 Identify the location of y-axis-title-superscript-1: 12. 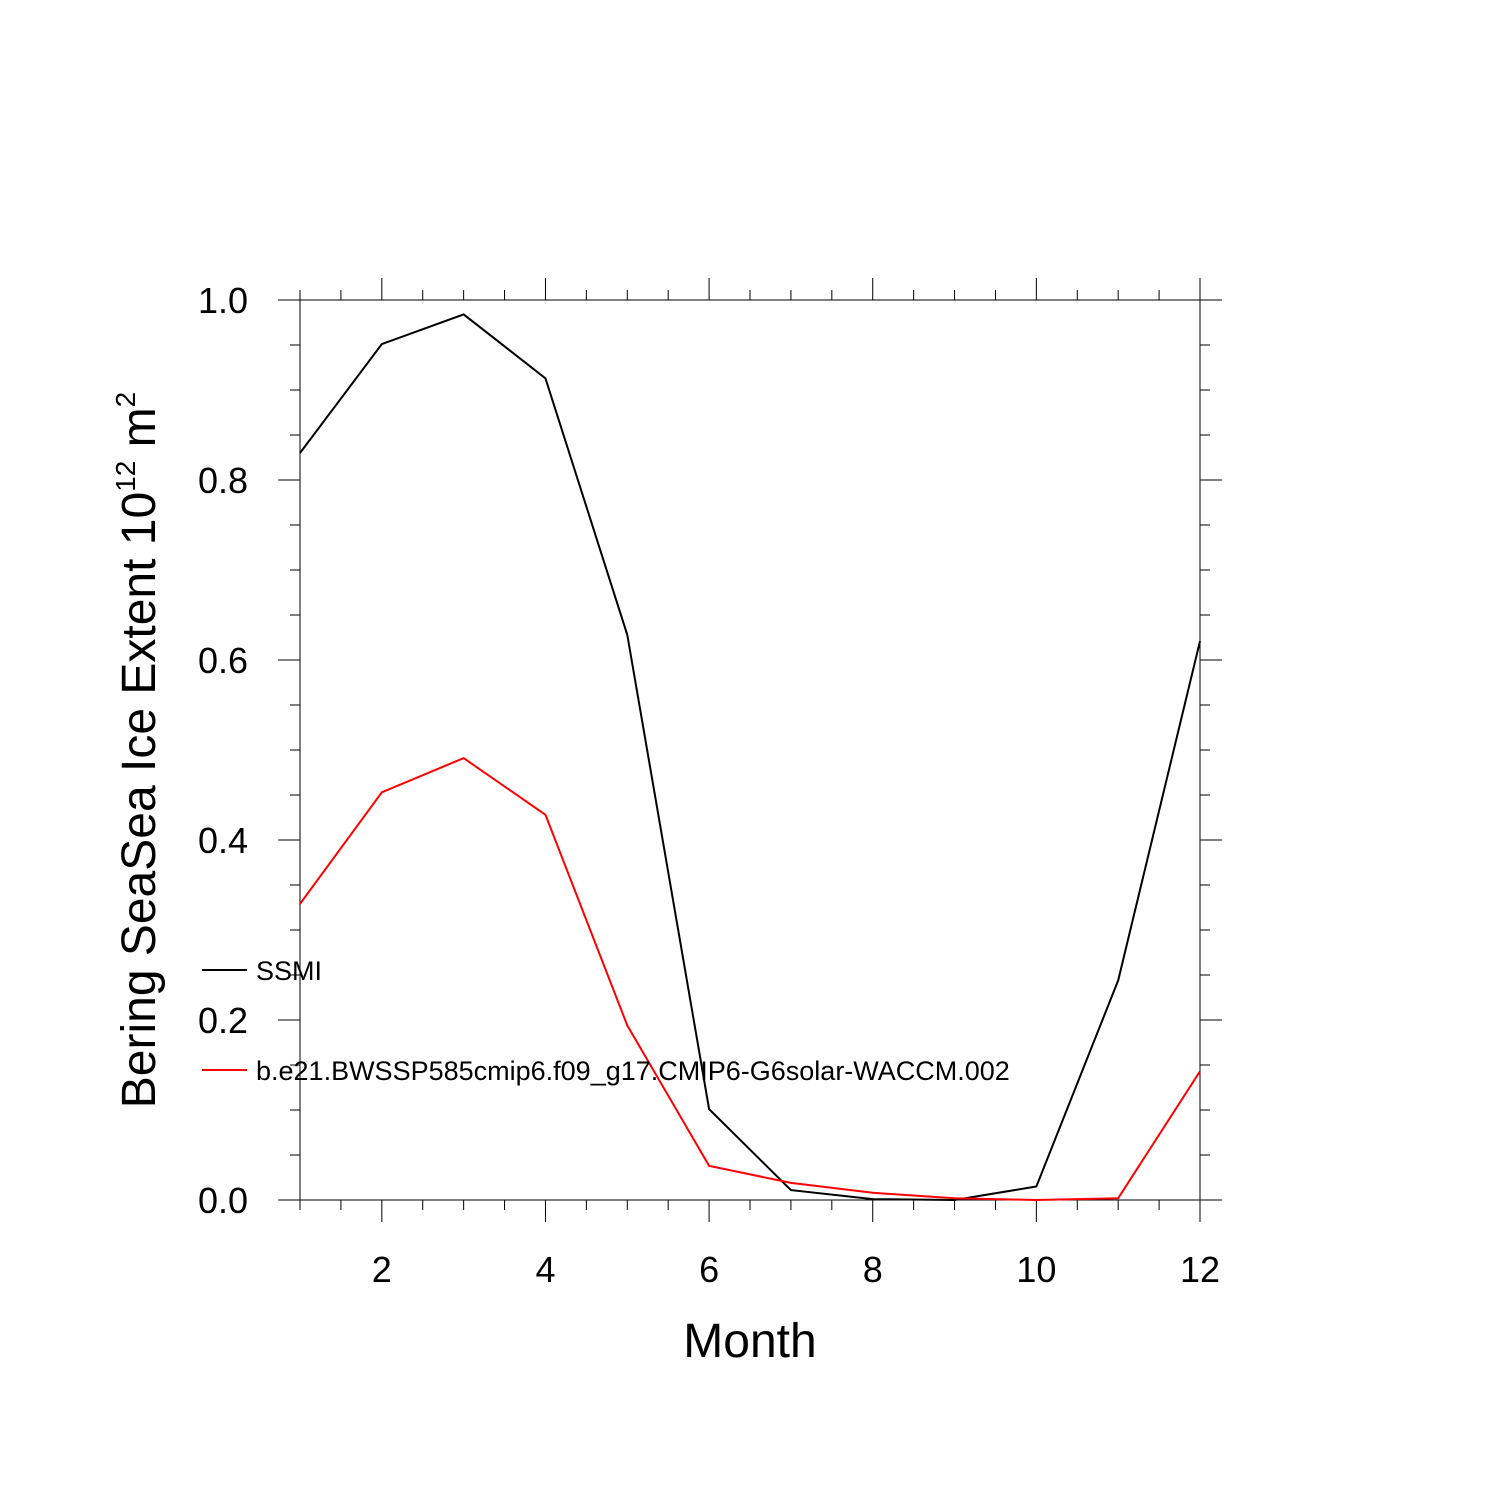
(125, 476).